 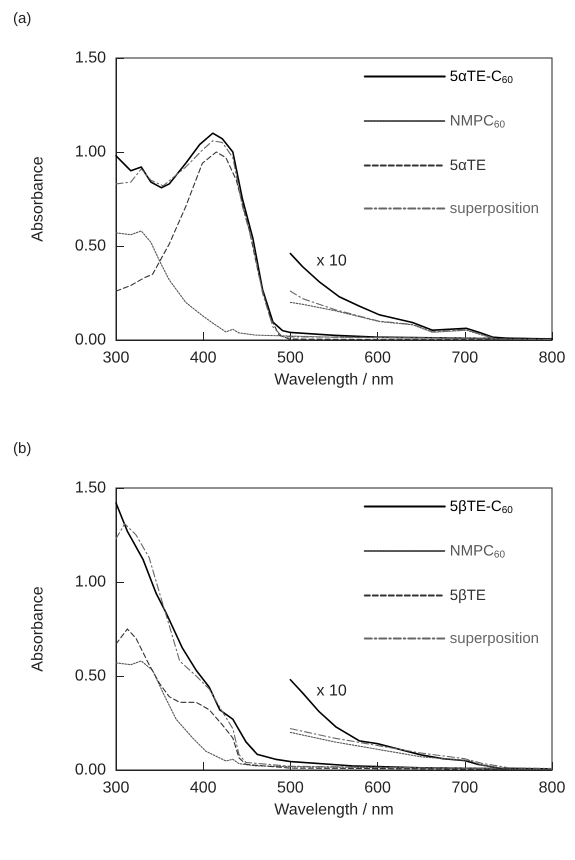 What do you see at coordinates (468, 165) in the screenshot?
I see `text: 5αTE` at bounding box center [468, 165].